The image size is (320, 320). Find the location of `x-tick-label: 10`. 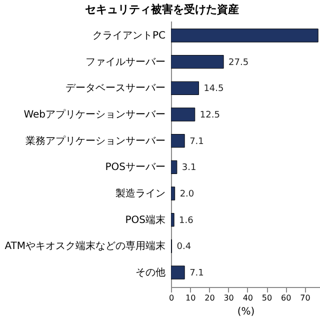

x-tick-label: 10 is located at coordinates (191, 298).